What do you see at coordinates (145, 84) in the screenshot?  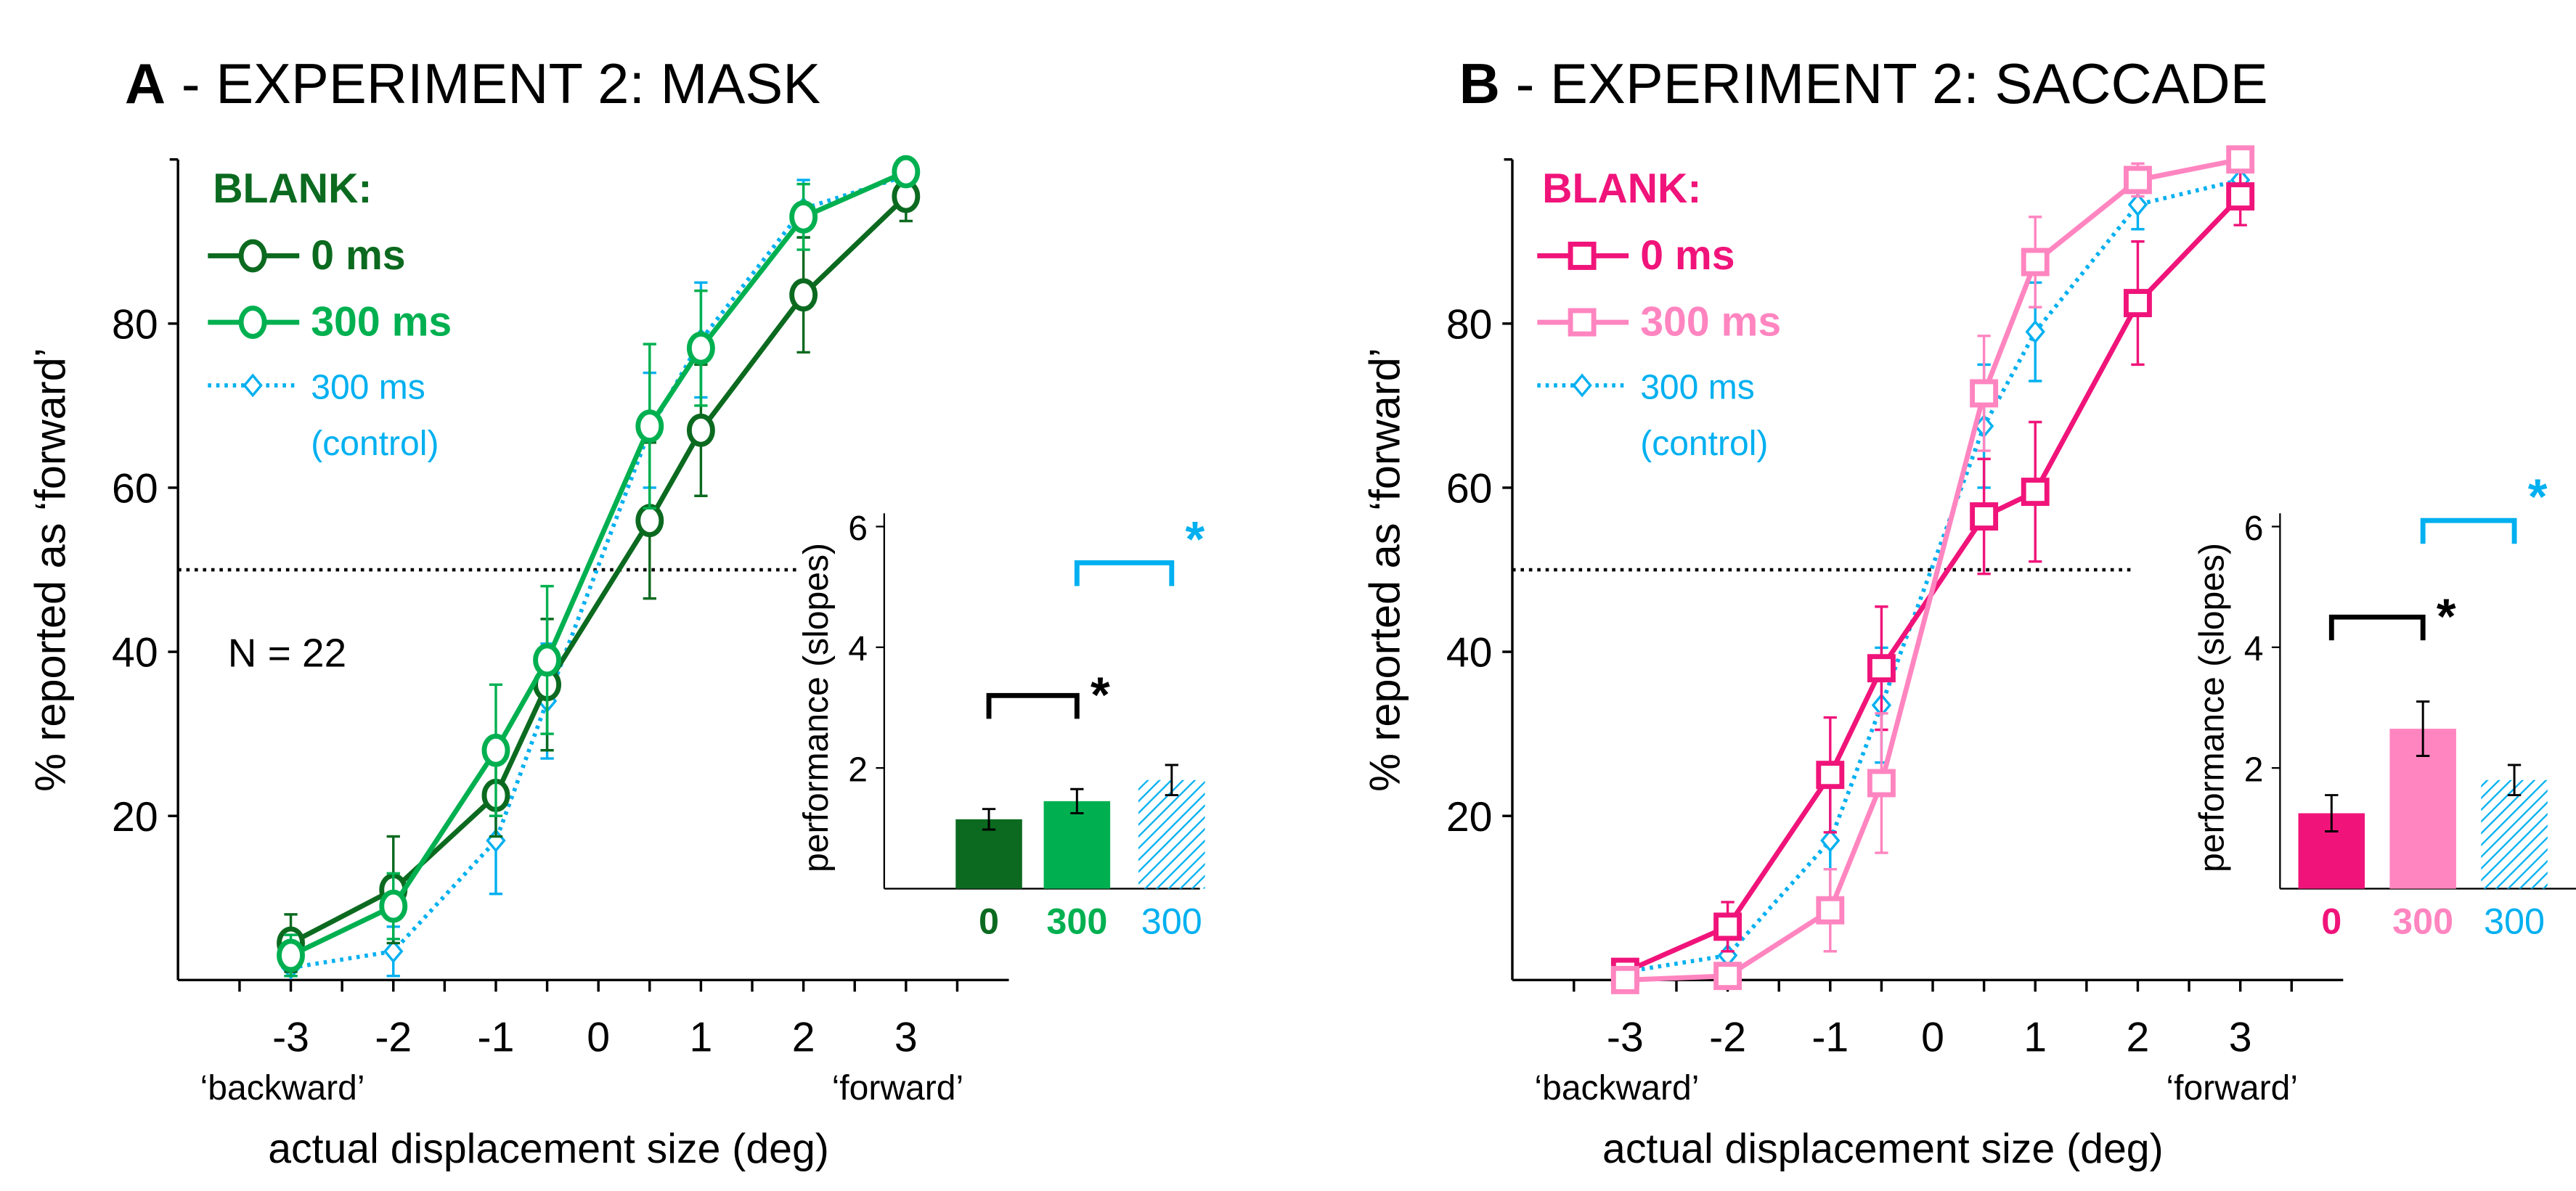 I see `panel-letter: A` at bounding box center [145, 84].